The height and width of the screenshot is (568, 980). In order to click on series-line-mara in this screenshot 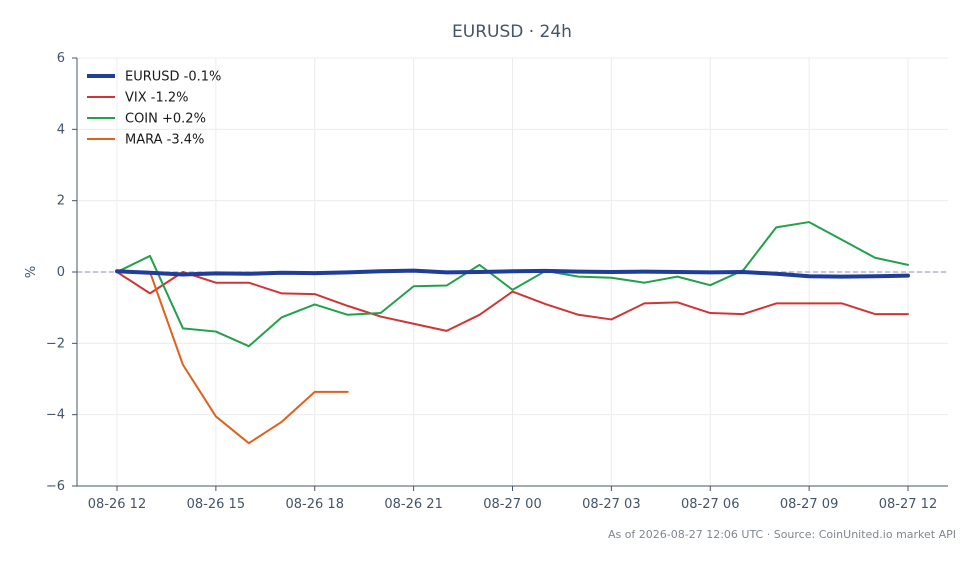, I will do `click(248, 358)`.